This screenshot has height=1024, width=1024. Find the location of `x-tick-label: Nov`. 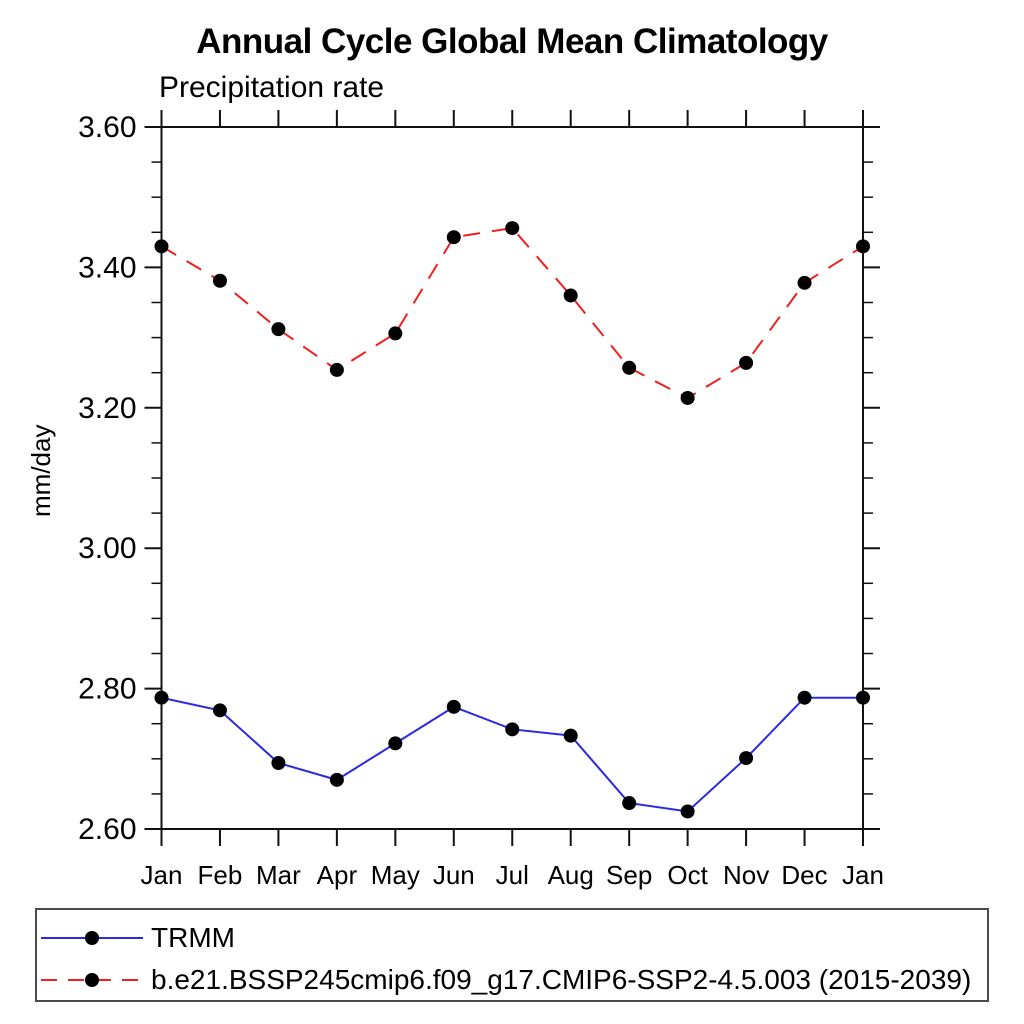

x-tick-label: Nov is located at coordinates (746, 875).